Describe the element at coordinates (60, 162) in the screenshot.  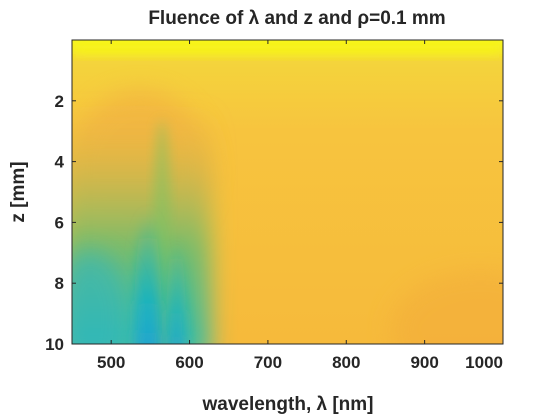
I see `y-tick-label: 4` at that location.